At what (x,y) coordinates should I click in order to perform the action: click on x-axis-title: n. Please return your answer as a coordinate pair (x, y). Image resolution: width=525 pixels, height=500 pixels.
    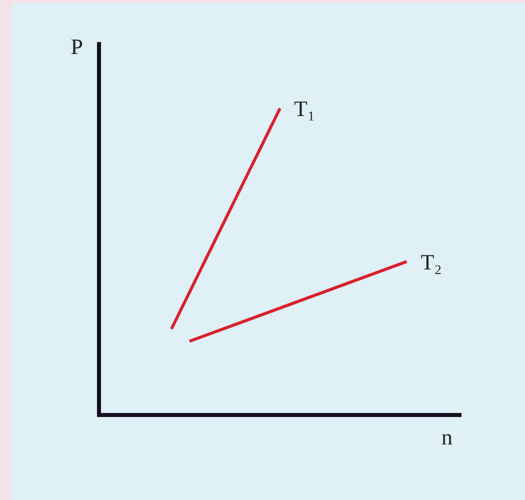
    Looking at the image, I should click on (447, 437).